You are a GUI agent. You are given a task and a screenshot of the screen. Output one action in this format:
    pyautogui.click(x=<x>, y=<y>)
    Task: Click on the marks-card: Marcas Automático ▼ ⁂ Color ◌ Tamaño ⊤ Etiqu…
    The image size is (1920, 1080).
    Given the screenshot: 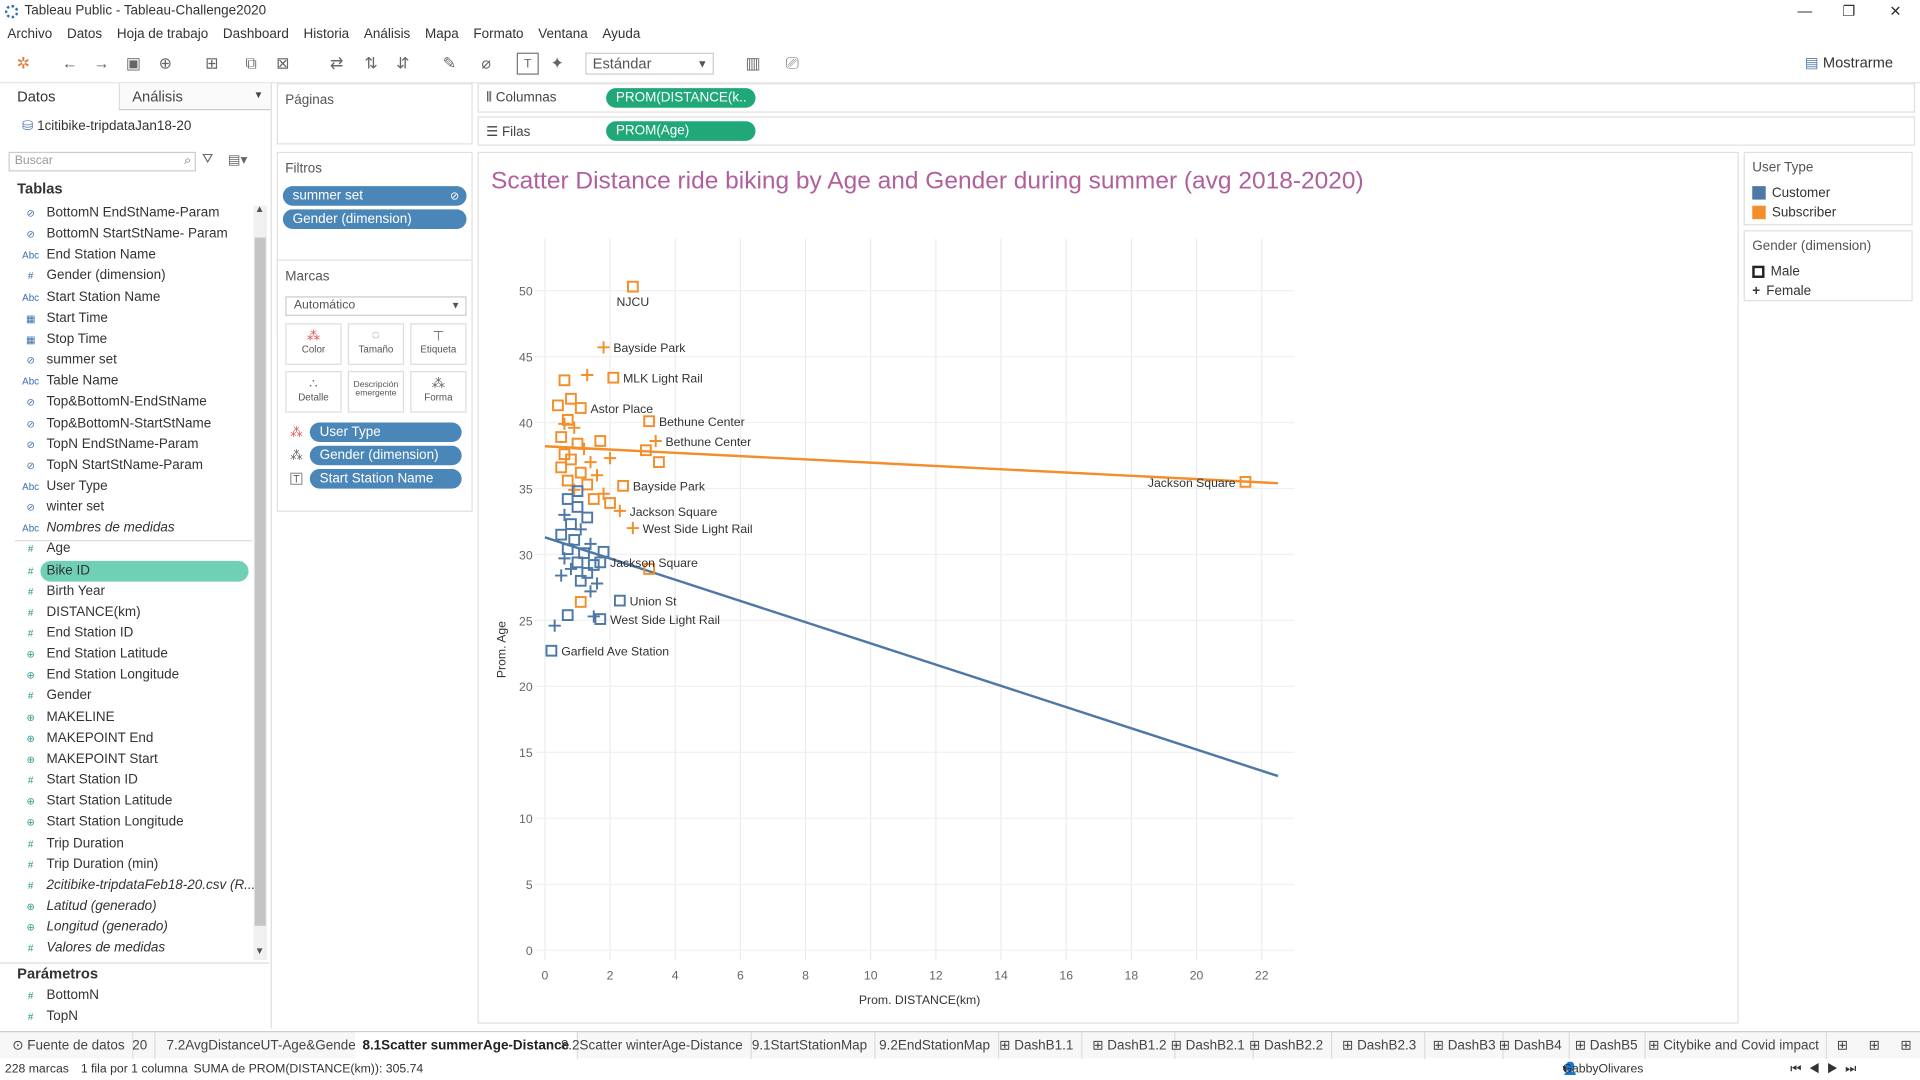 What is the action you would take?
    pyautogui.click(x=374, y=385)
    